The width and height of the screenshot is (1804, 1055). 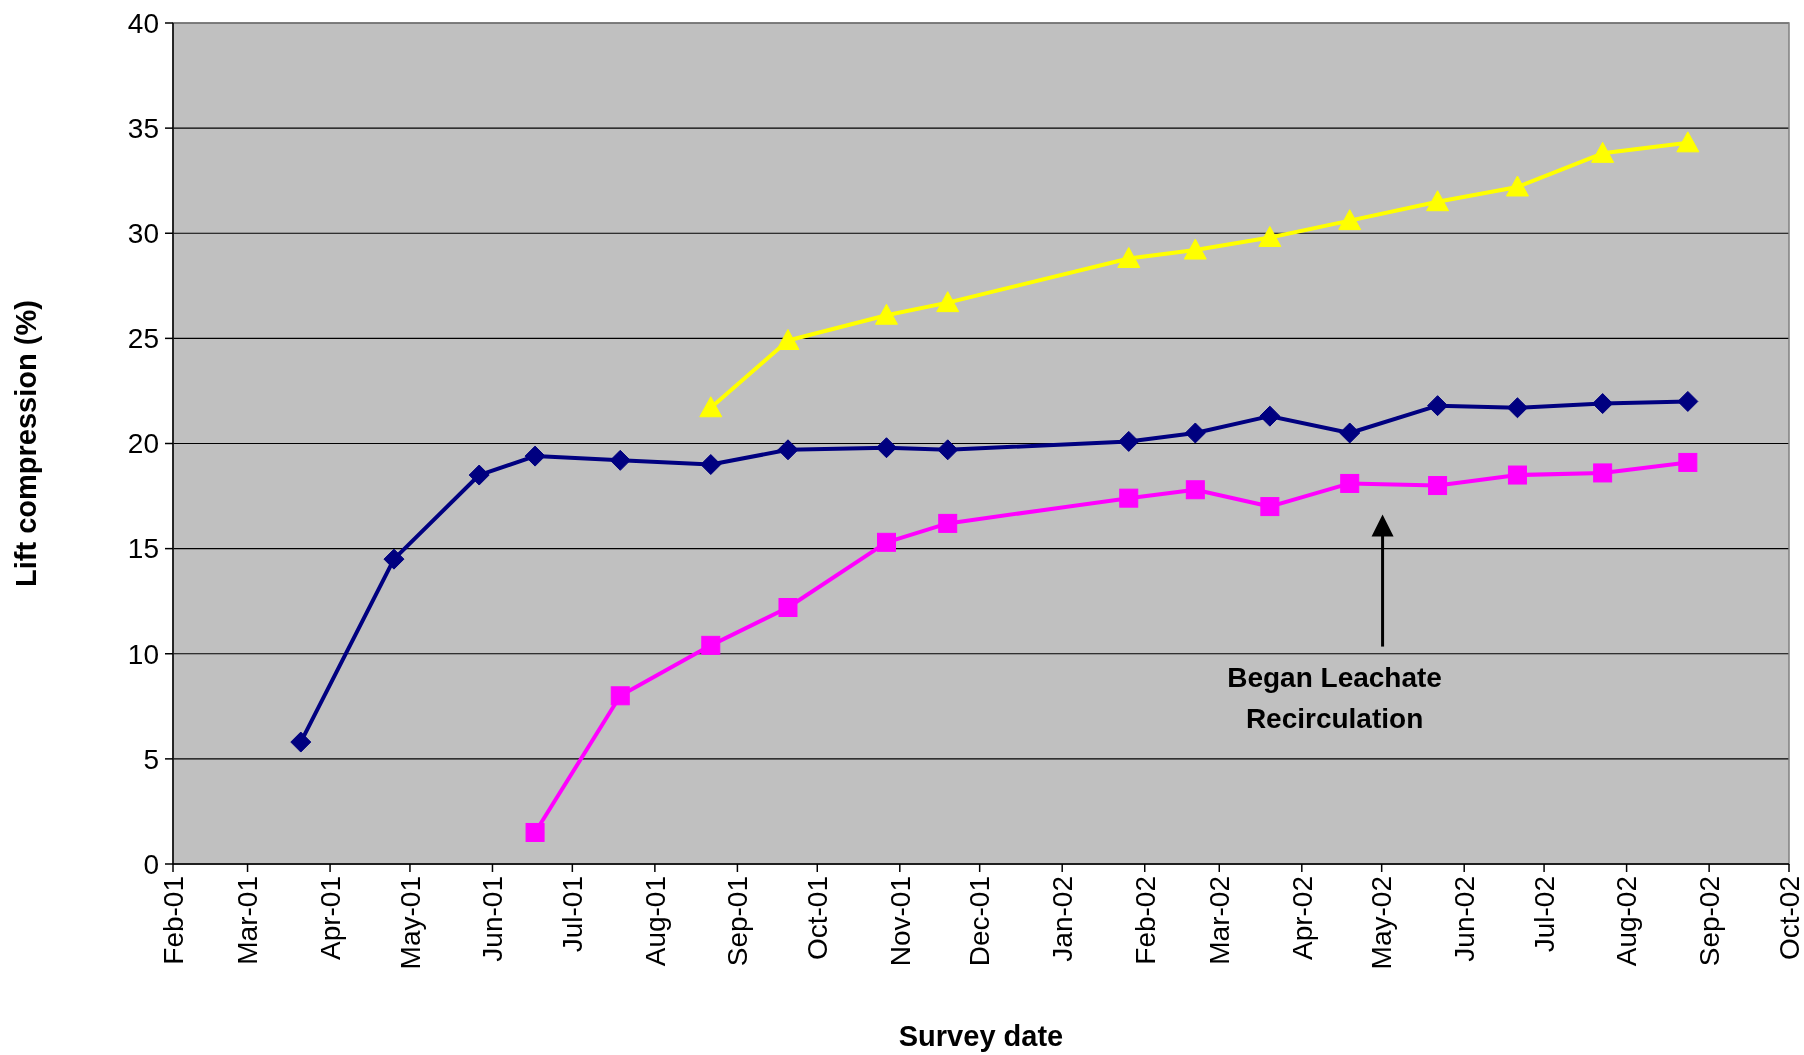 What do you see at coordinates (818, 918) in the screenshot?
I see `x-tick-label: Oct-01` at bounding box center [818, 918].